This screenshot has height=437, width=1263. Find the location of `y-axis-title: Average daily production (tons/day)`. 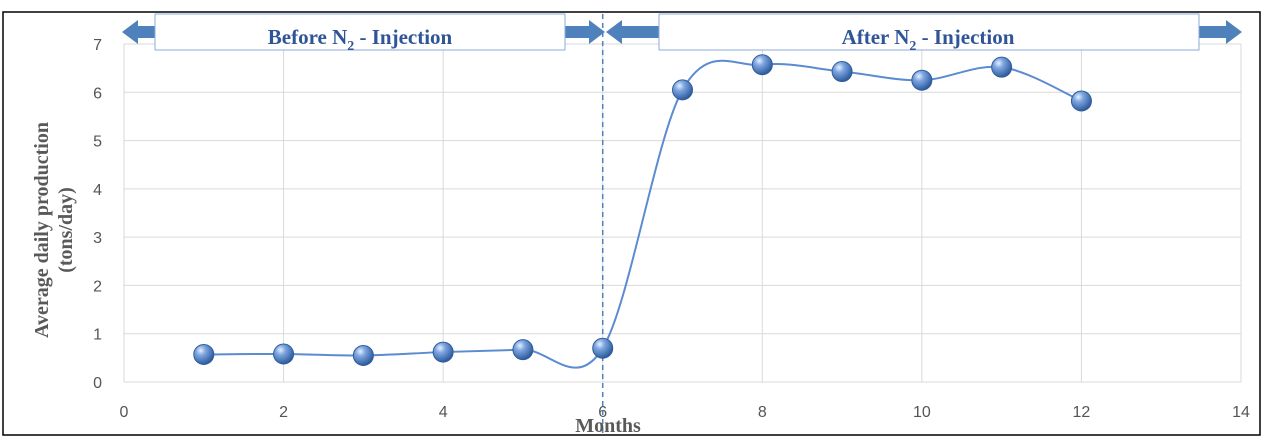

y-axis-title: Average daily production (tons/day) is located at coordinates (54, 230).